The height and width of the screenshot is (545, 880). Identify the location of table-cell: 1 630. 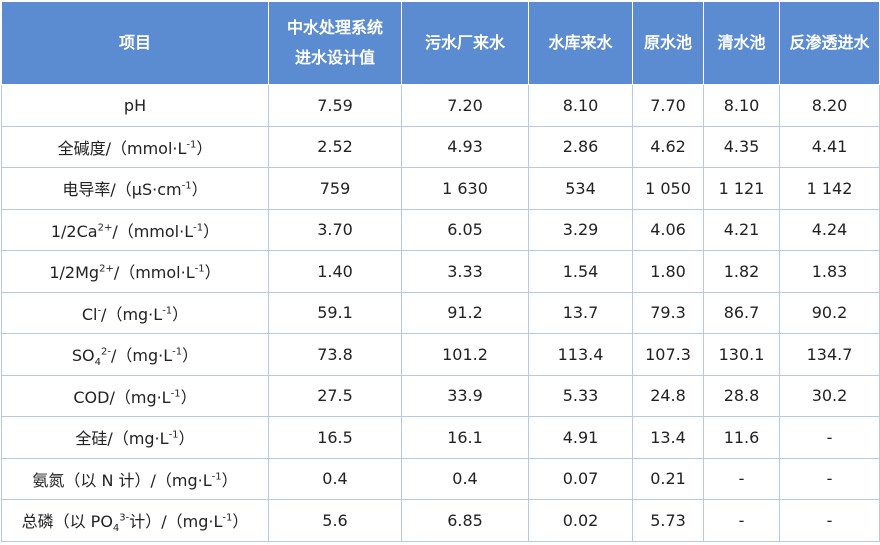
(465, 188).